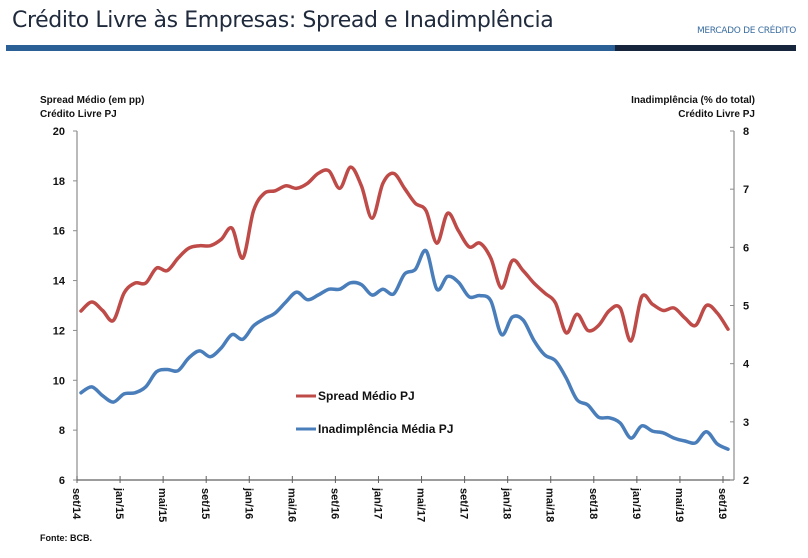 This screenshot has width=808, height=558. I want to click on left-y-tick-label: 6, so click(62, 481).